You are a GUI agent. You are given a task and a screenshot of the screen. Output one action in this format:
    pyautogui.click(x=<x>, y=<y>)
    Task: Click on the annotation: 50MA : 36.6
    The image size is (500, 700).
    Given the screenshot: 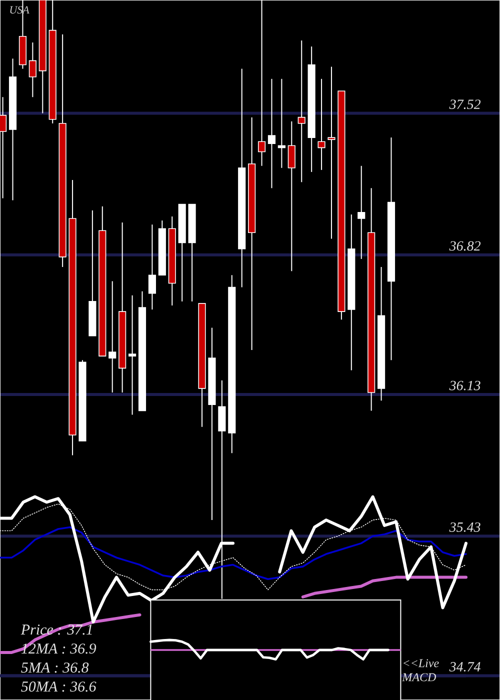 What is the action you would take?
    pyautogui.click(x=58, y=687)
    